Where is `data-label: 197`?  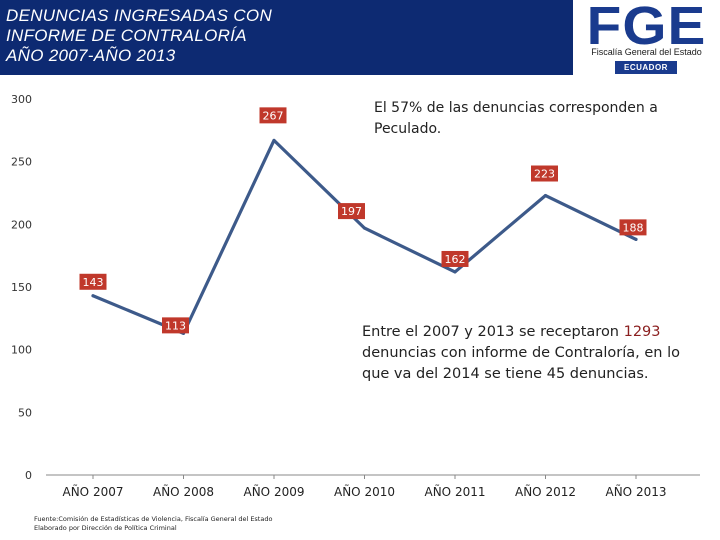 data-label: 197 is located at coordinates (351, 211).